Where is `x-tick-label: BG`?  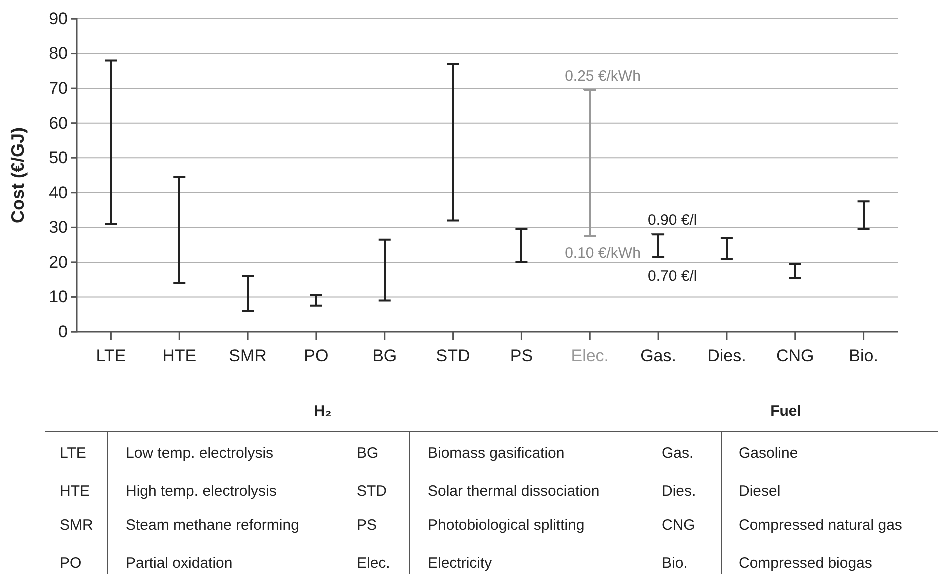 x-tick-label: BG is located at coordinates (385, 356).